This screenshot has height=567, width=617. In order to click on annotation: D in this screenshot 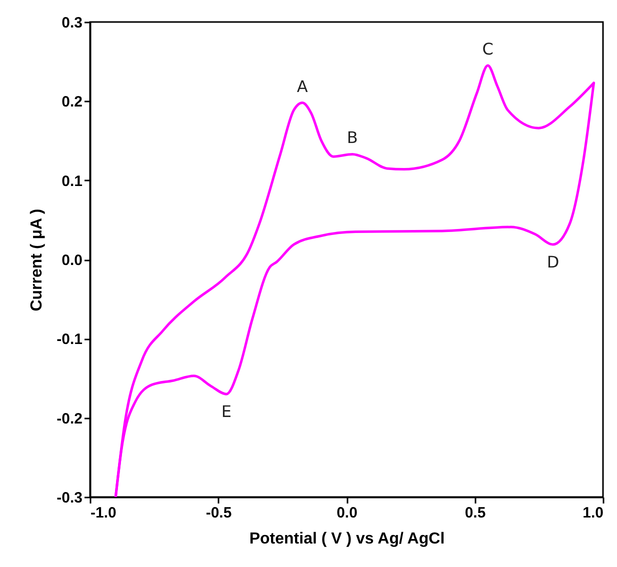, I will do `click(553, 262)`.